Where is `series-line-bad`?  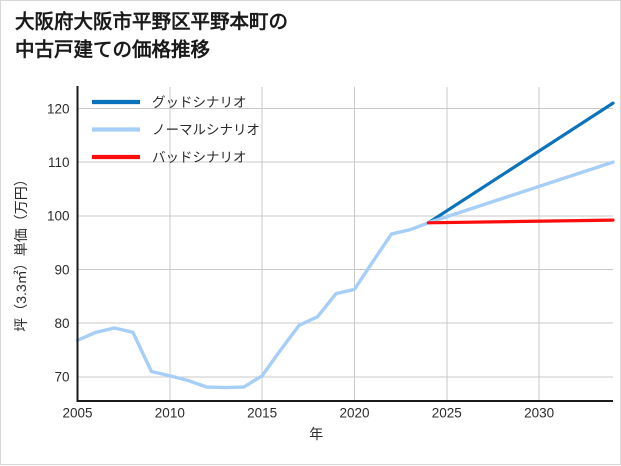 series-line-bad is located at coordinates (520, 221).